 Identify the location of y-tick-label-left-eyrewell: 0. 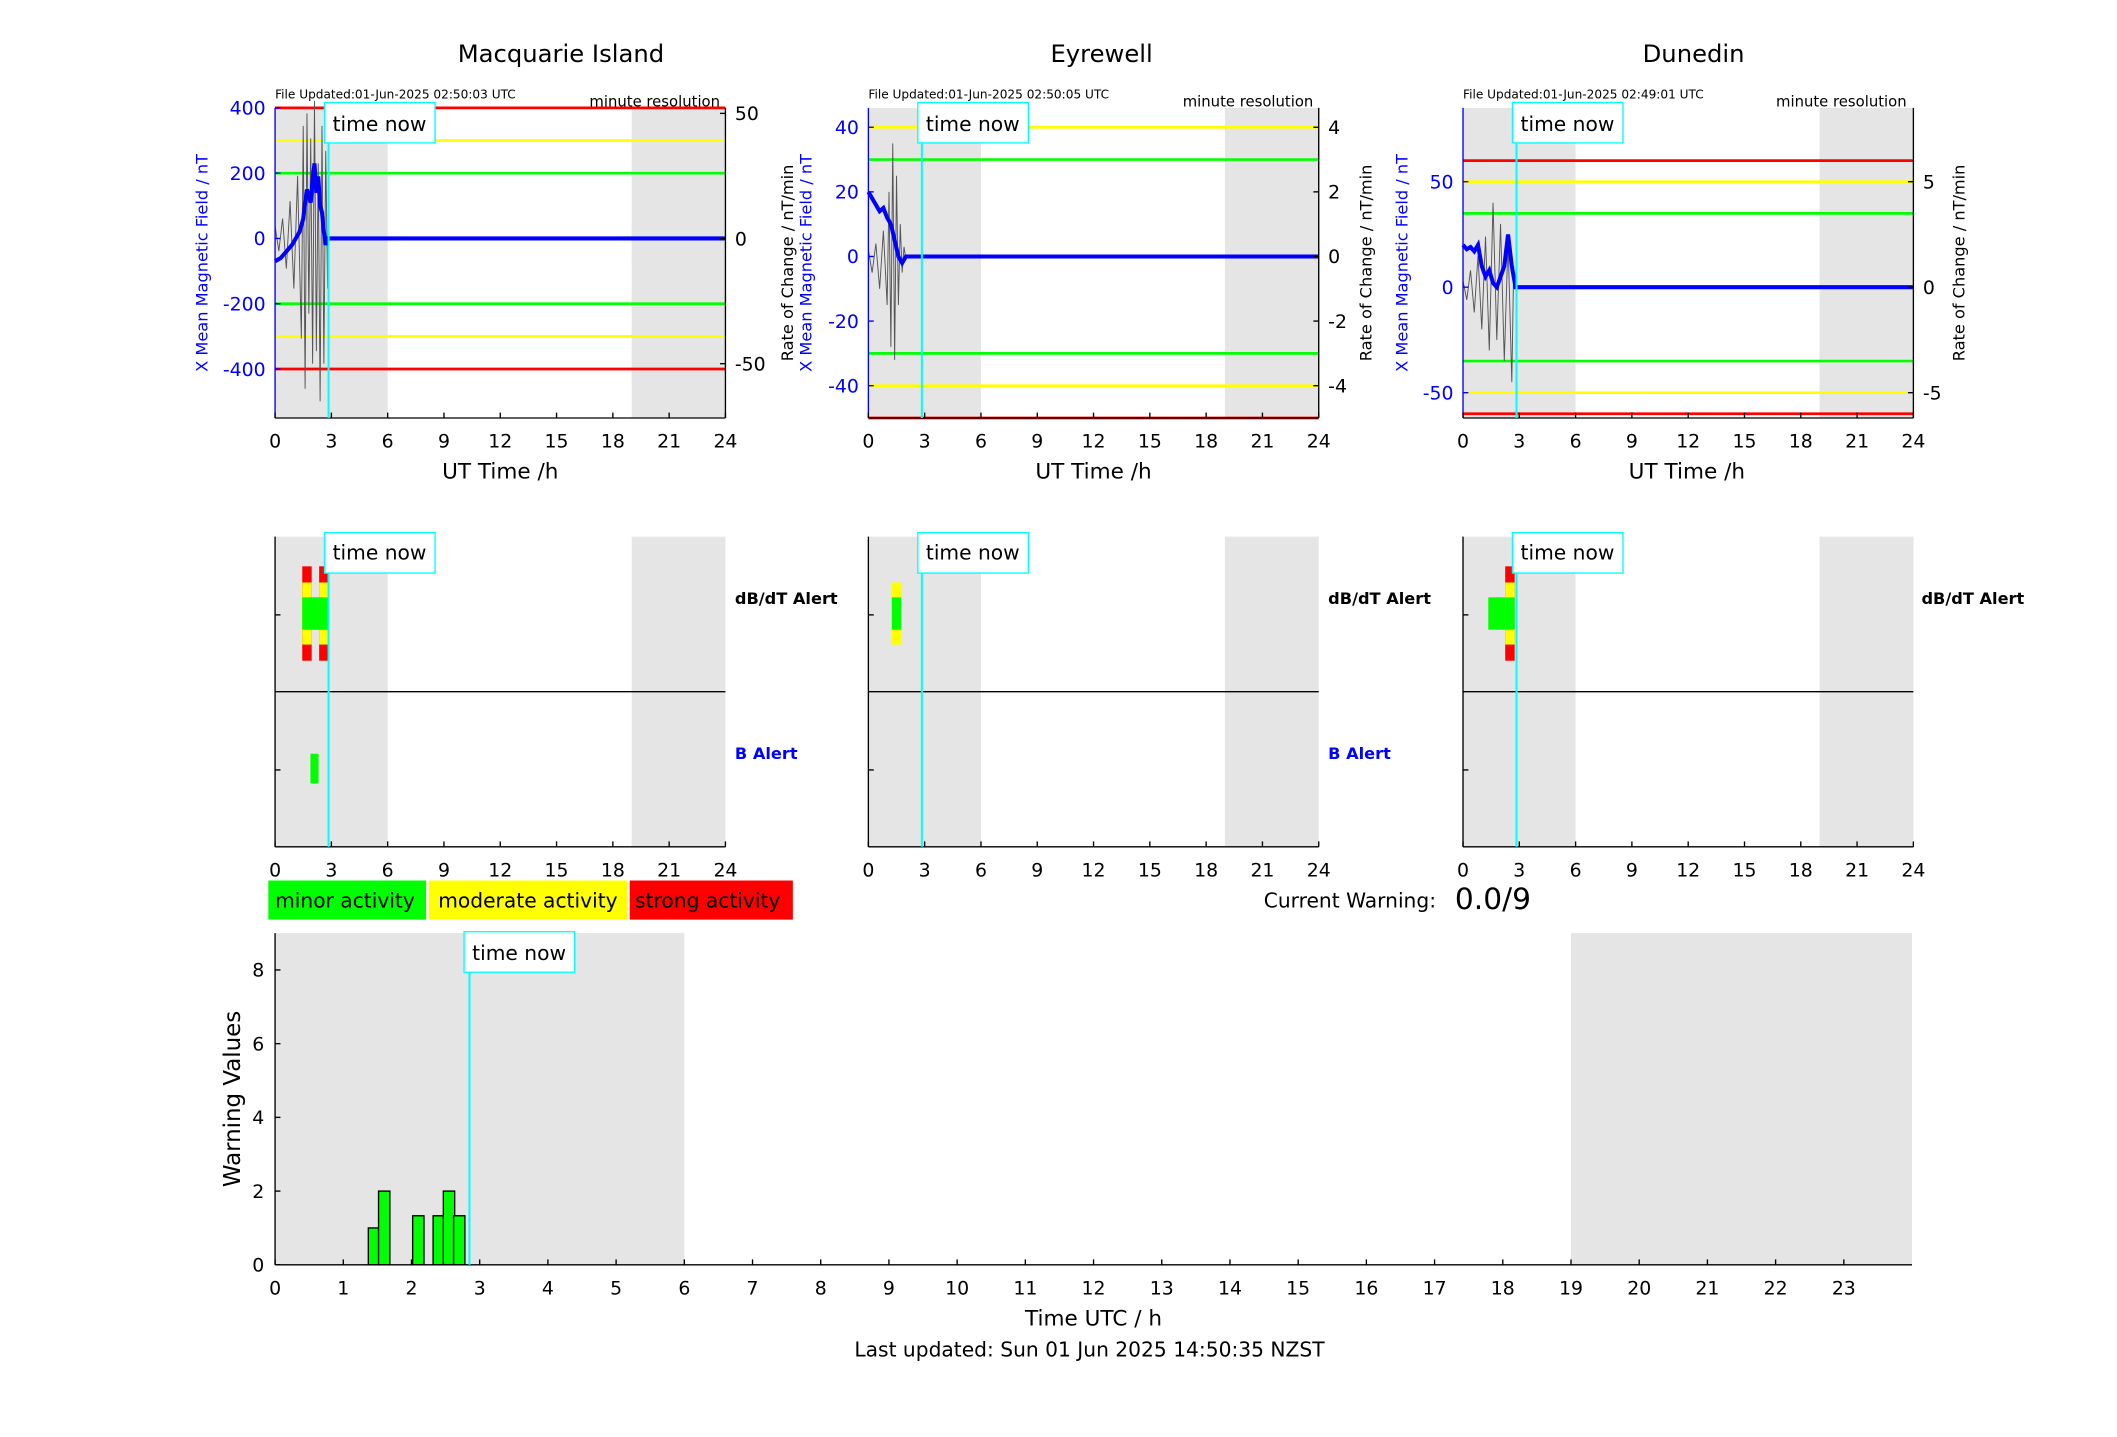
(853, 257).